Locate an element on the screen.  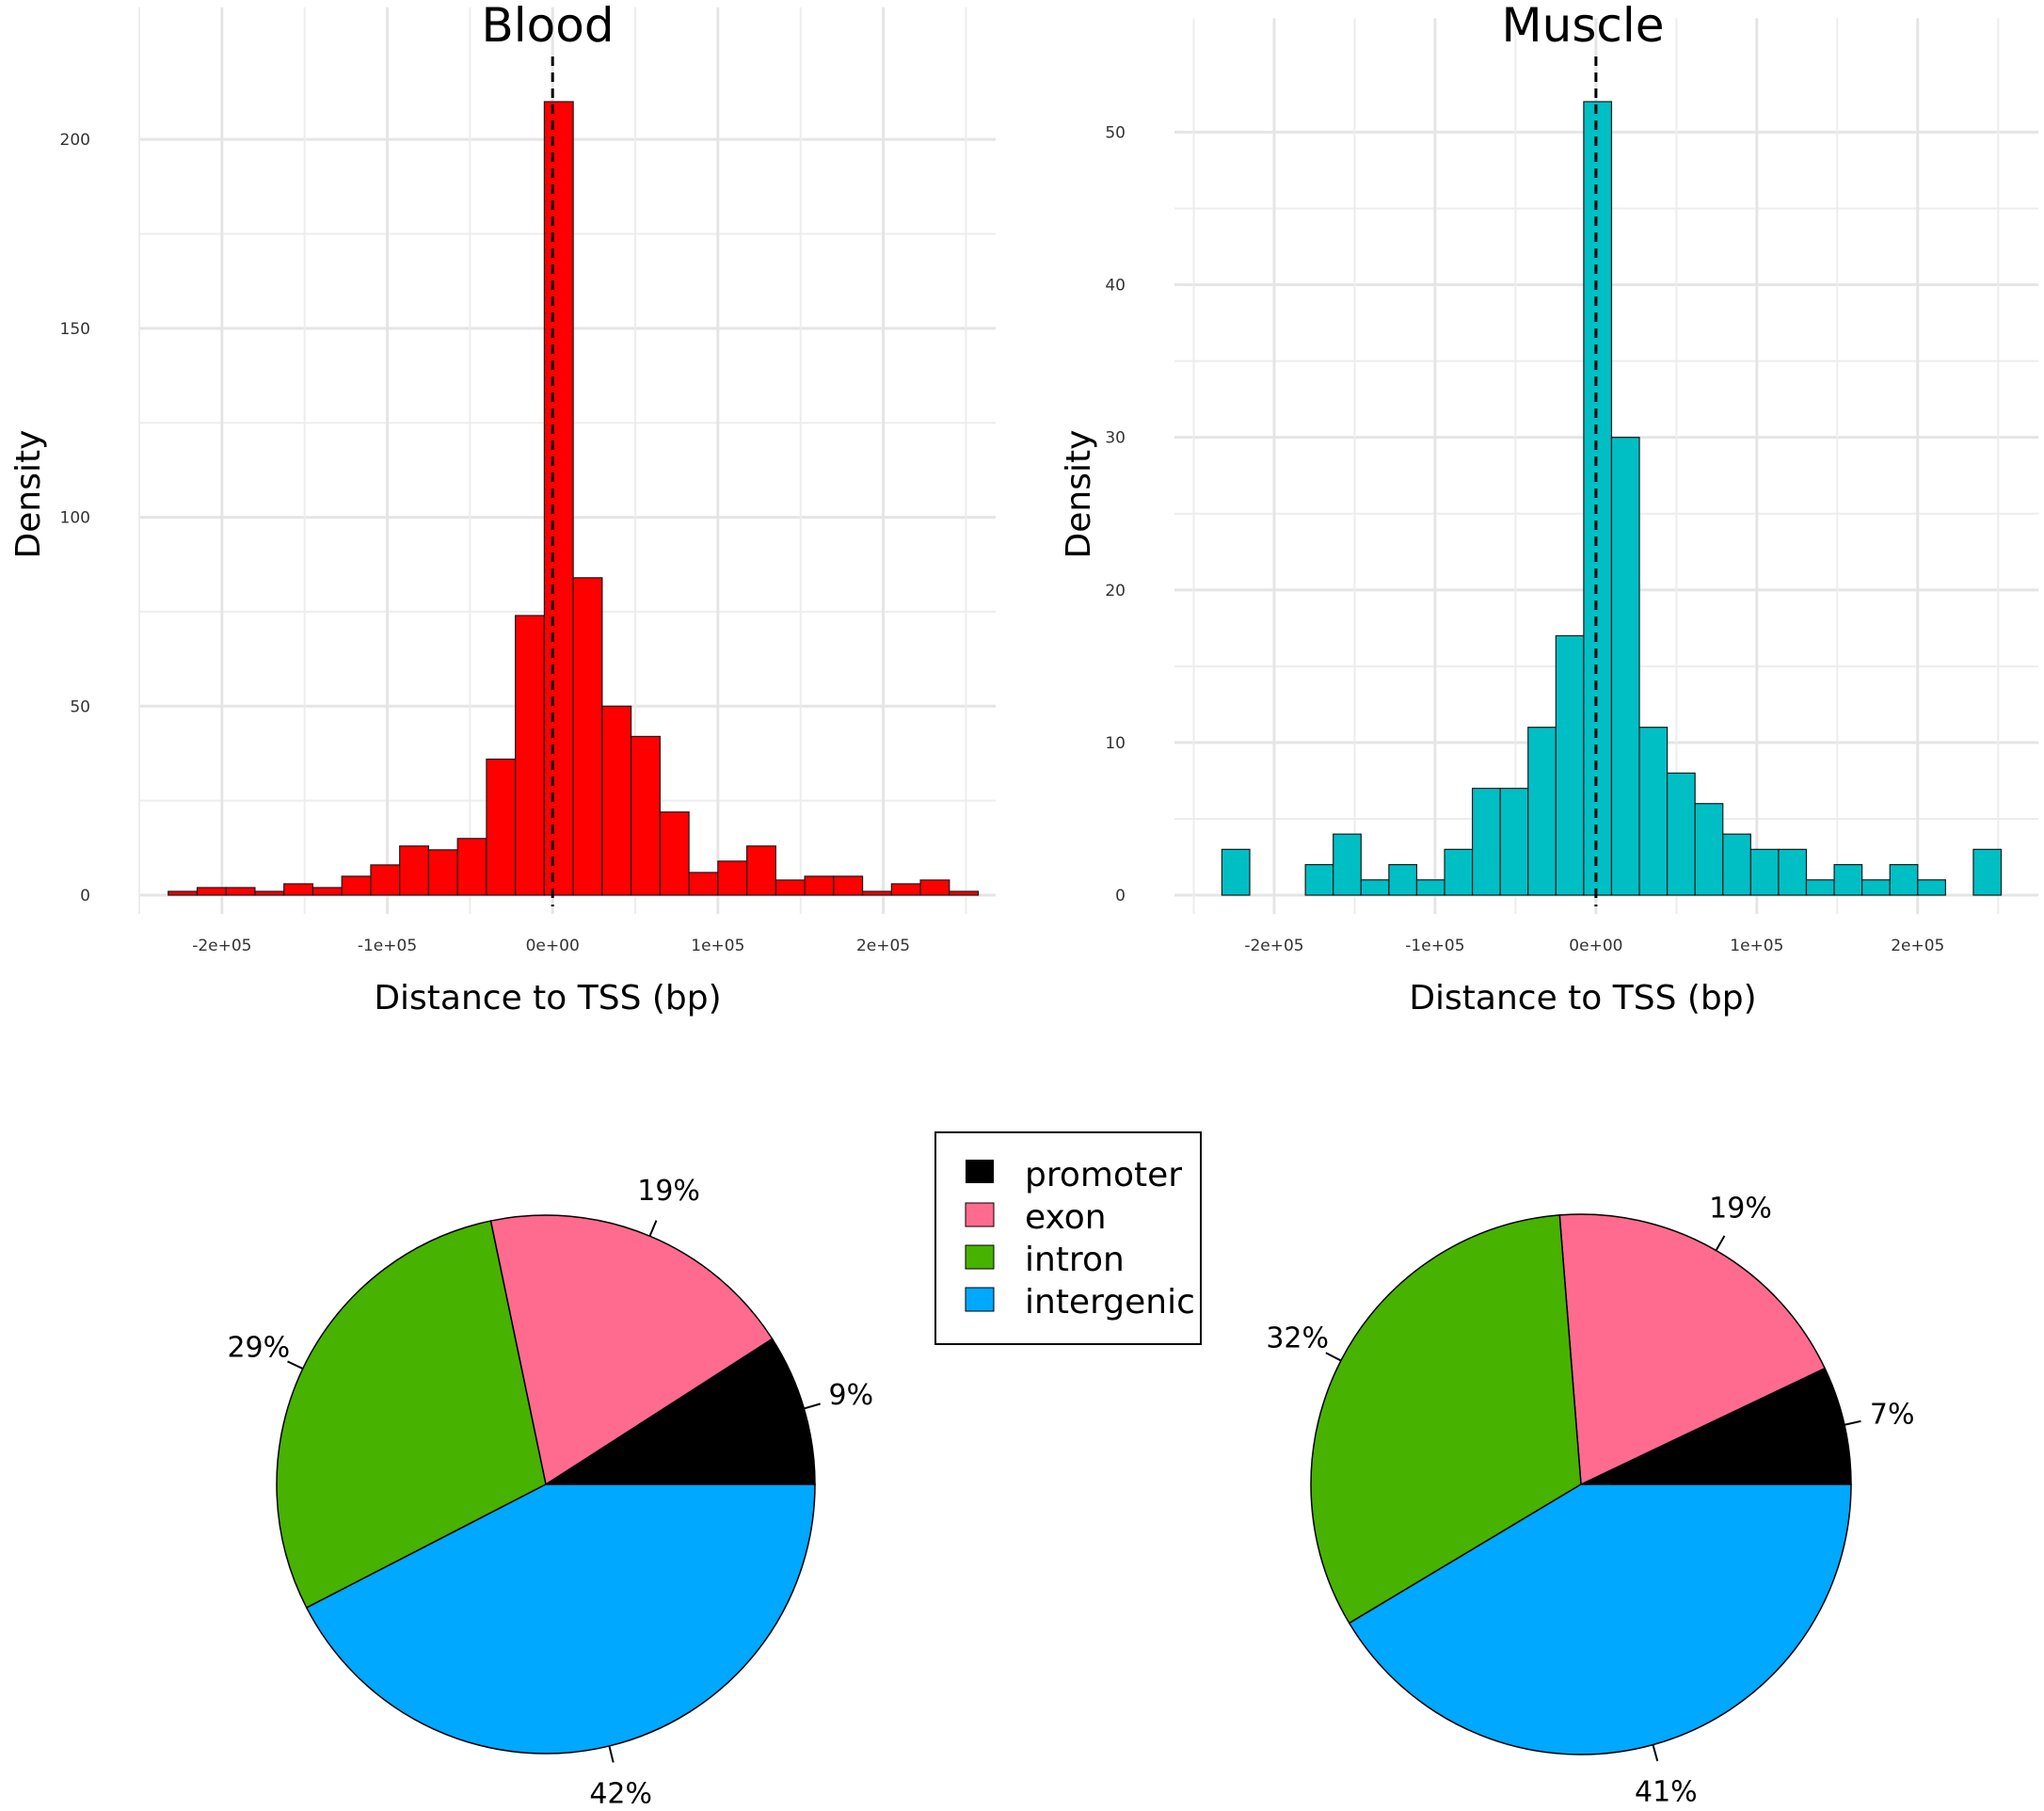
legend-item-promoter: promoter is located at coordinates (1074, 1175).